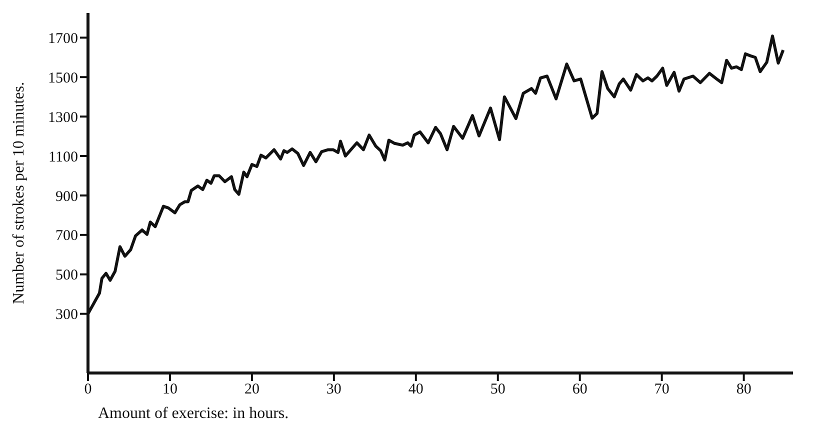  What do you see at coordinates (67, 276) in the screenshot?
I see `y-tick-label: 500` at bounding box center [67, 276].